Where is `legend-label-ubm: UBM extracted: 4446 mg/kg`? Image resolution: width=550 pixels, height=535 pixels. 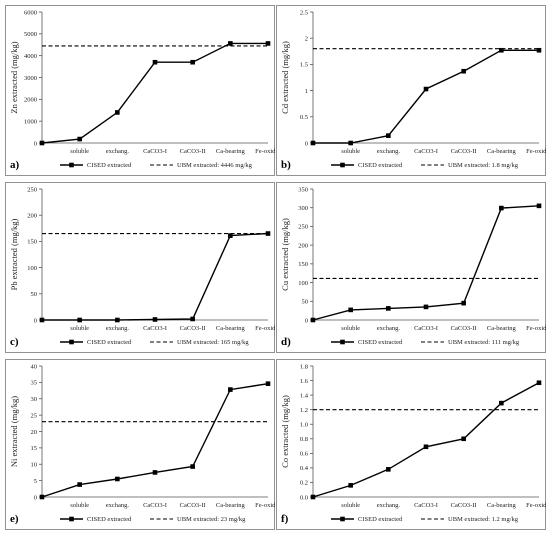 legend-label-ubm: UBM extracted: 4446 mg/kg is located at coordinates (215, 165).